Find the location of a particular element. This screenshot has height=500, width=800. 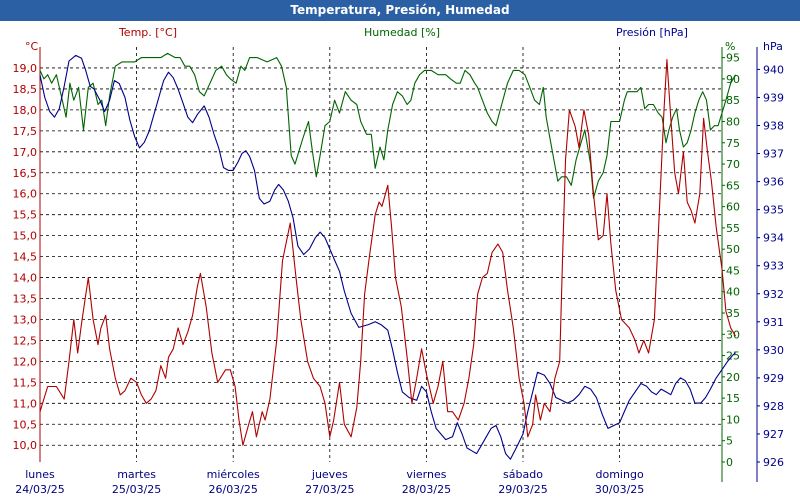

temp-tick-label: 14,0 is located at coordinates (25, 278).